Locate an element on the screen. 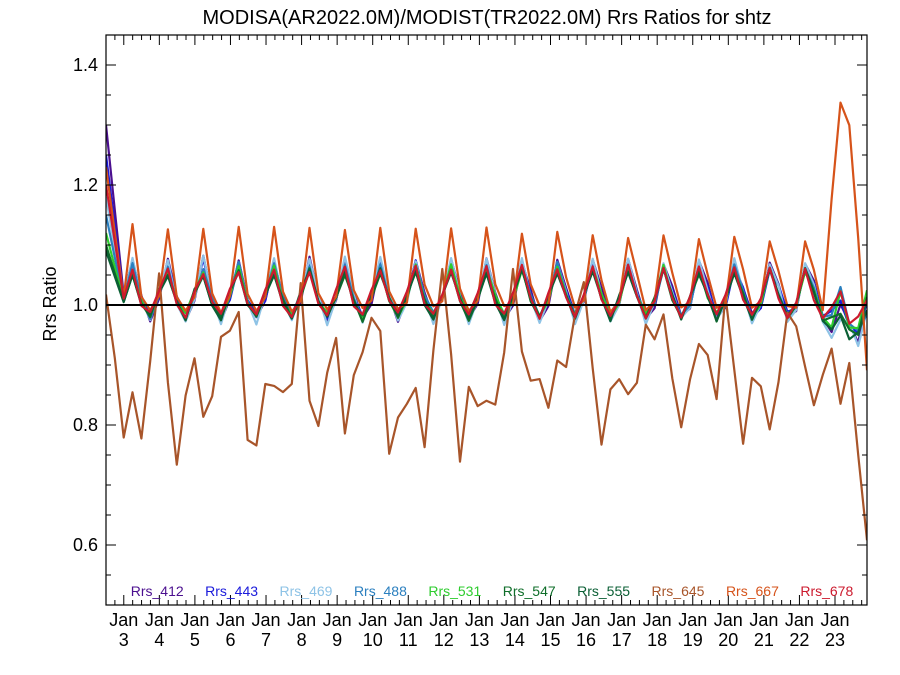  x-tick-label-day: 4 is located at coordinates (159, 640).